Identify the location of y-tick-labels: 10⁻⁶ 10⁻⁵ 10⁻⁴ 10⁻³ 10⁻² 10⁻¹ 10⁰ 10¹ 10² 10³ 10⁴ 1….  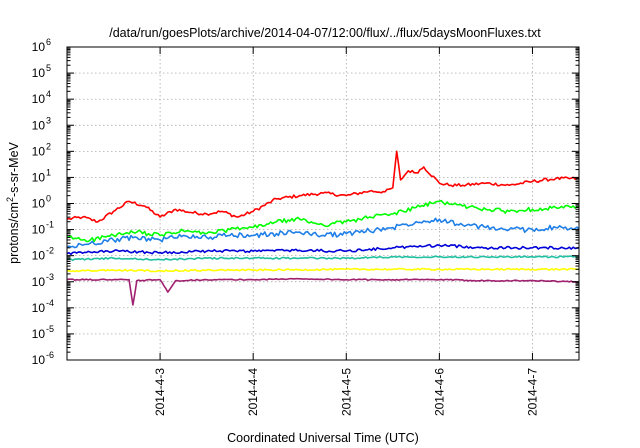
(43, 202).